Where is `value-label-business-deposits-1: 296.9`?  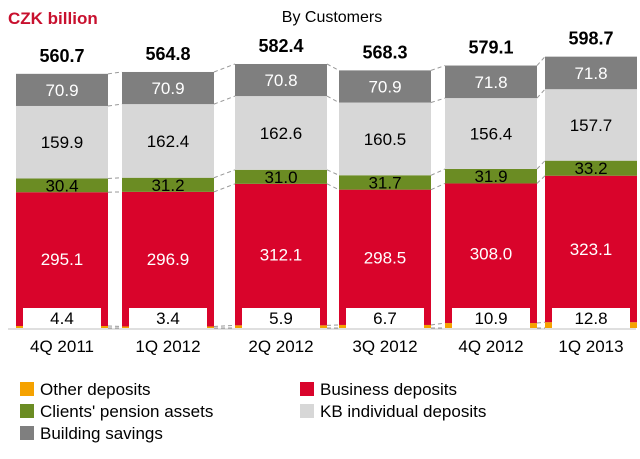
value-label-business-deposits-1: 296.9 is located at coordinates (168, 259).